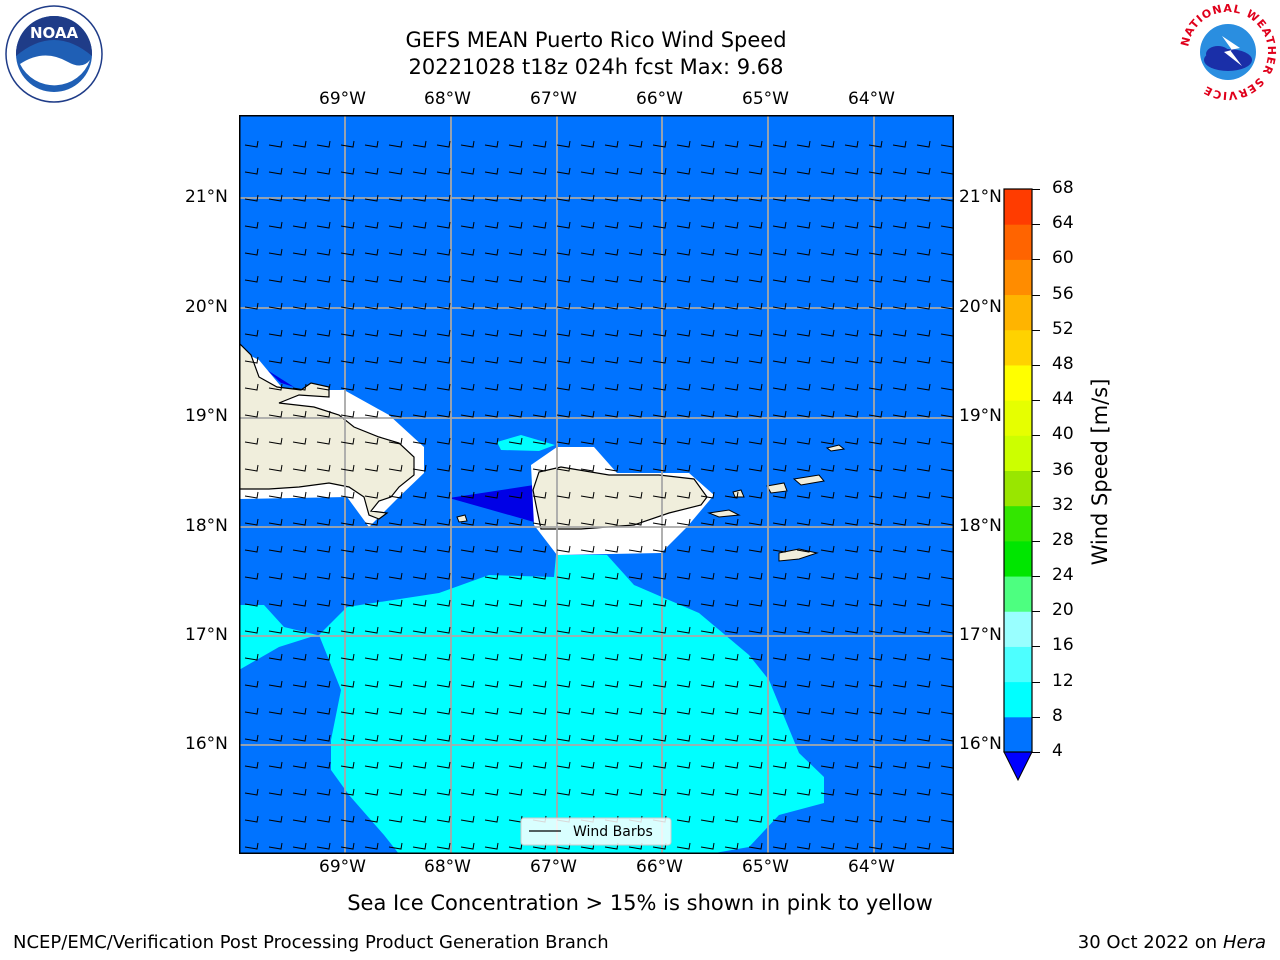 This screenshot has width=1280, height=960. I want to click on map-title: GEFS MEAN Puerto Rico Wind Speed, so click(596, 40).